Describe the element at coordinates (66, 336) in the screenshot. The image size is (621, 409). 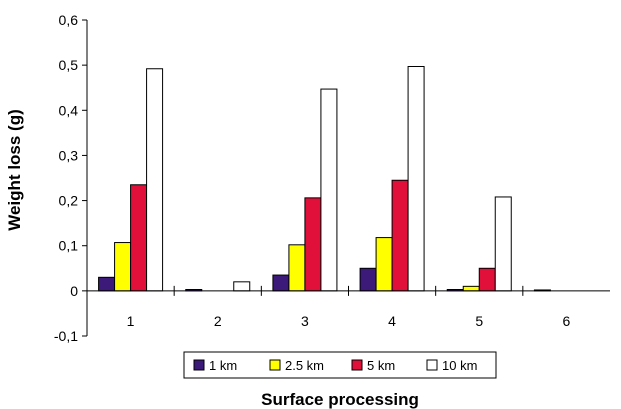
I see `y-tick-label: -0,1` at that location.